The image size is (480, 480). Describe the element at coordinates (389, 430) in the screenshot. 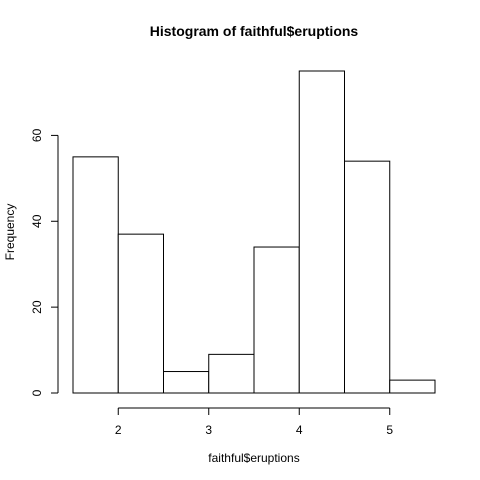

I see `x-tick-label: 5` at that location.